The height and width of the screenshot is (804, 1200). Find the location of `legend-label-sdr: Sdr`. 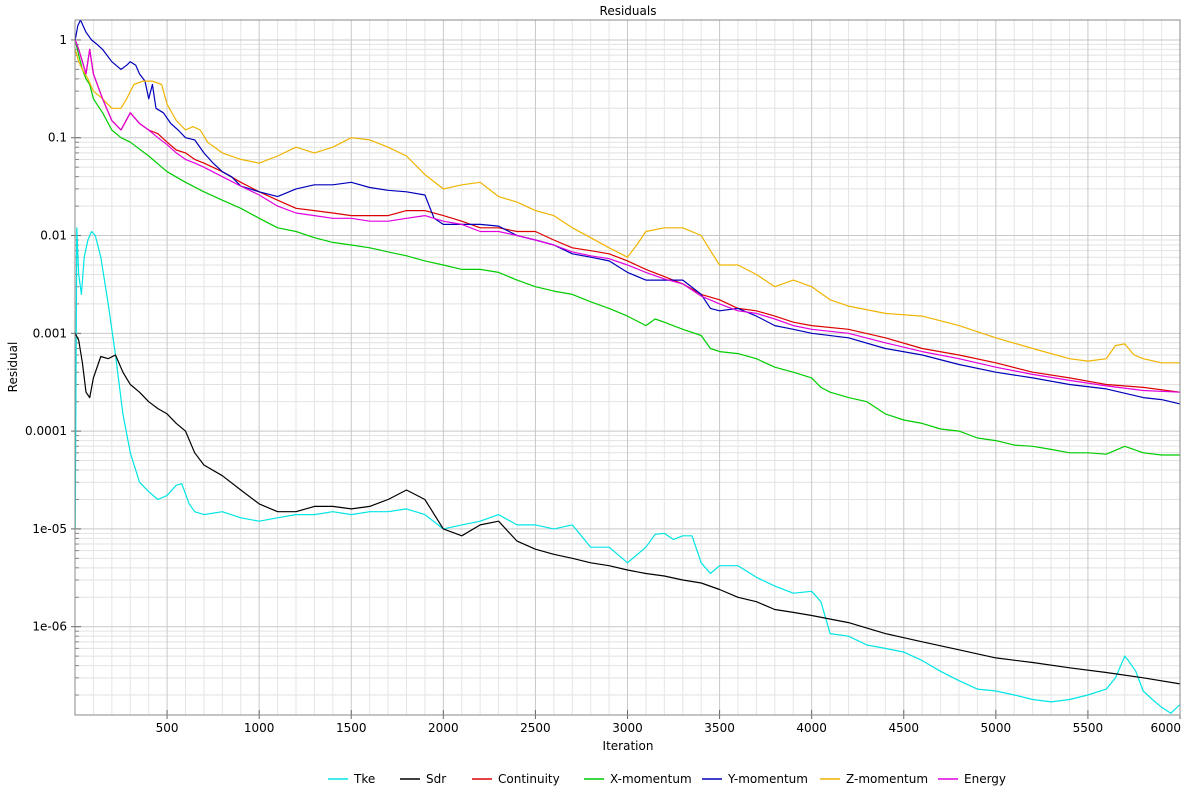

legend-label-sdr: Sdr is located at coordinates (436, 779).